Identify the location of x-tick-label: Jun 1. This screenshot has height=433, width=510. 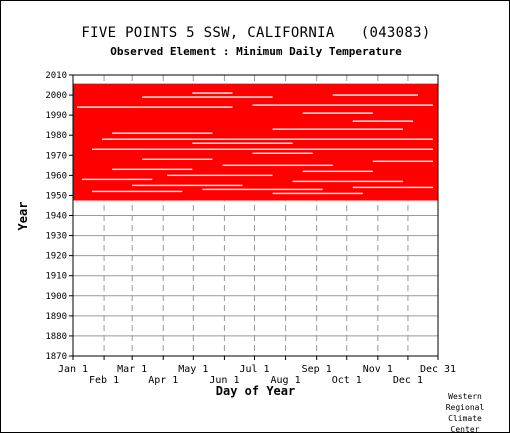
(224, 380).